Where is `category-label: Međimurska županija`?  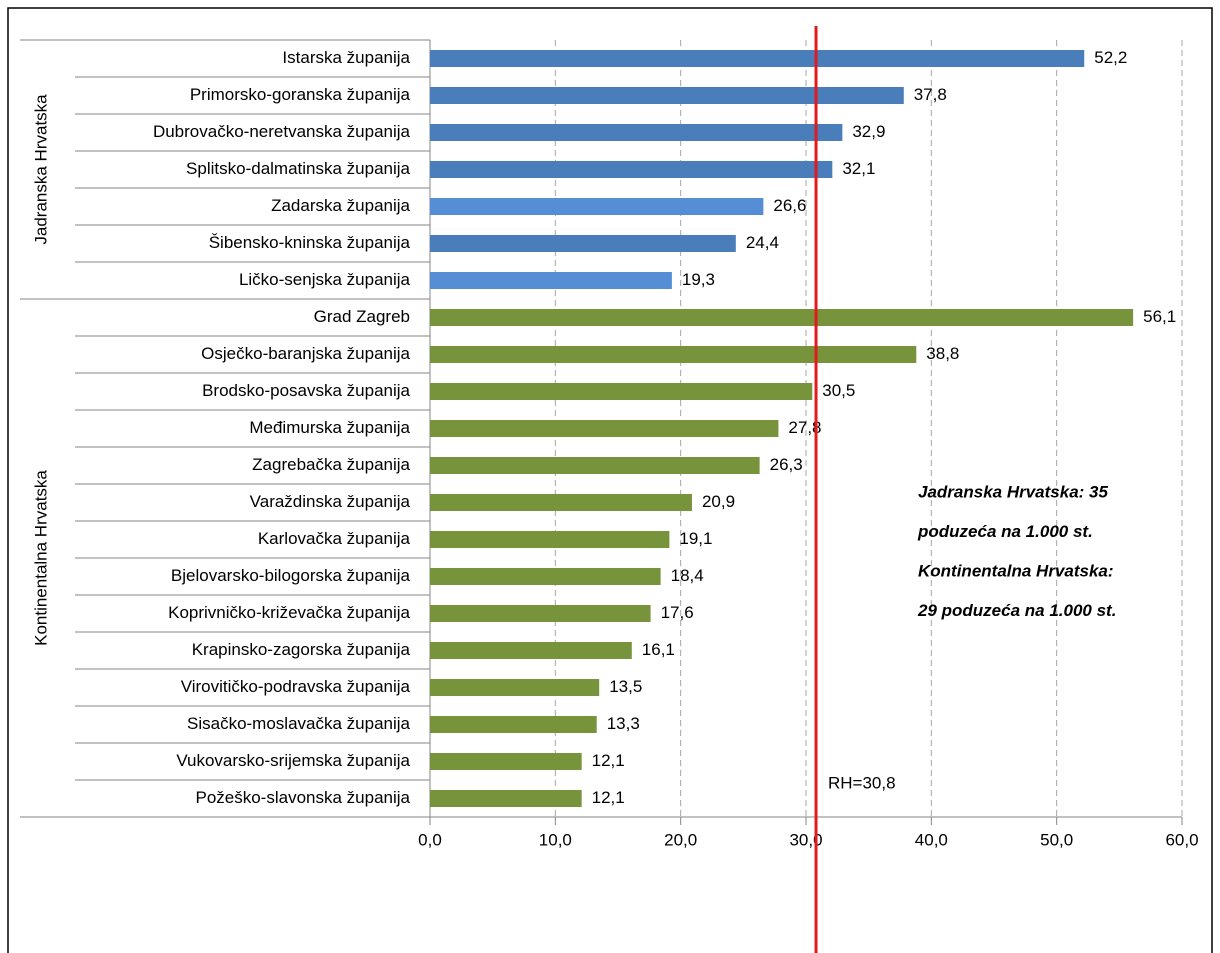 category-label: Međimurska županija is located at coordinates (329, 427).